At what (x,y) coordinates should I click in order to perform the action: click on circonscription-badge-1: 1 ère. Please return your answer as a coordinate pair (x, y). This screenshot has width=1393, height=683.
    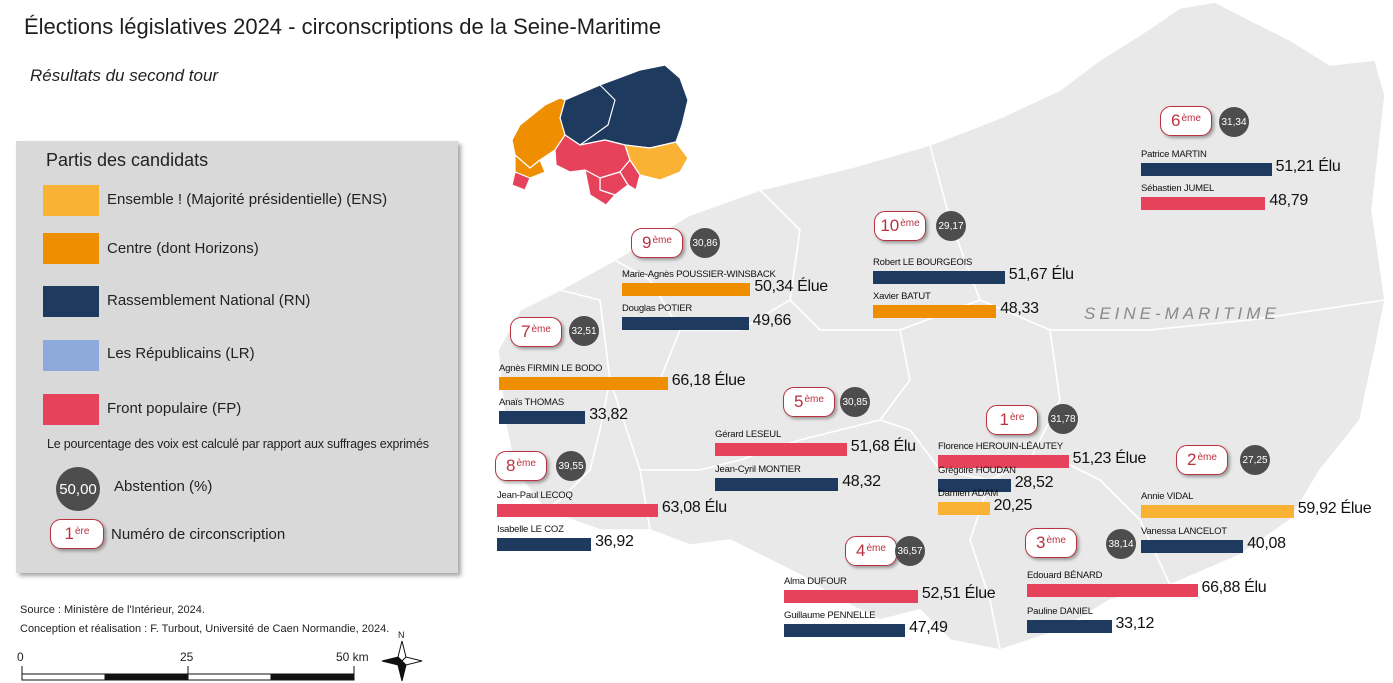
    Looking at the image, I should click on (1012, 420).